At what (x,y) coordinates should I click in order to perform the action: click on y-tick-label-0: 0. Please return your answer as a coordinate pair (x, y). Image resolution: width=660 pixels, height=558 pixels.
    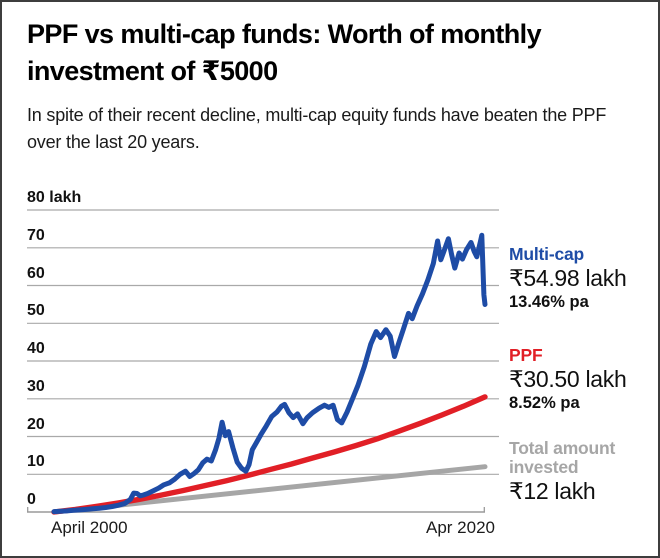
    Looking at the image, I should click on (31, 499).